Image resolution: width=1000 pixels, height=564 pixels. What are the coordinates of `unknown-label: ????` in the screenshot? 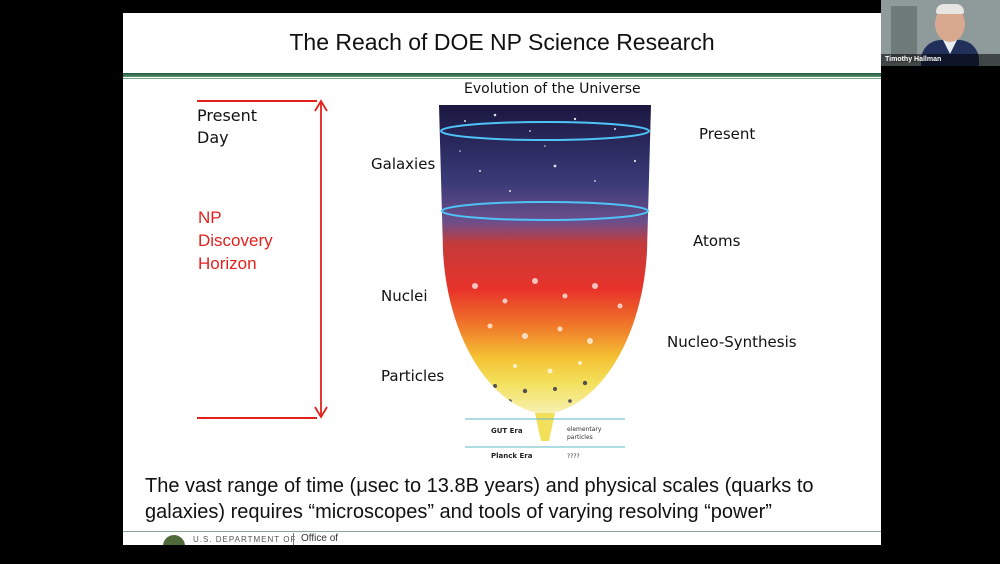 It's located at (573, 456).